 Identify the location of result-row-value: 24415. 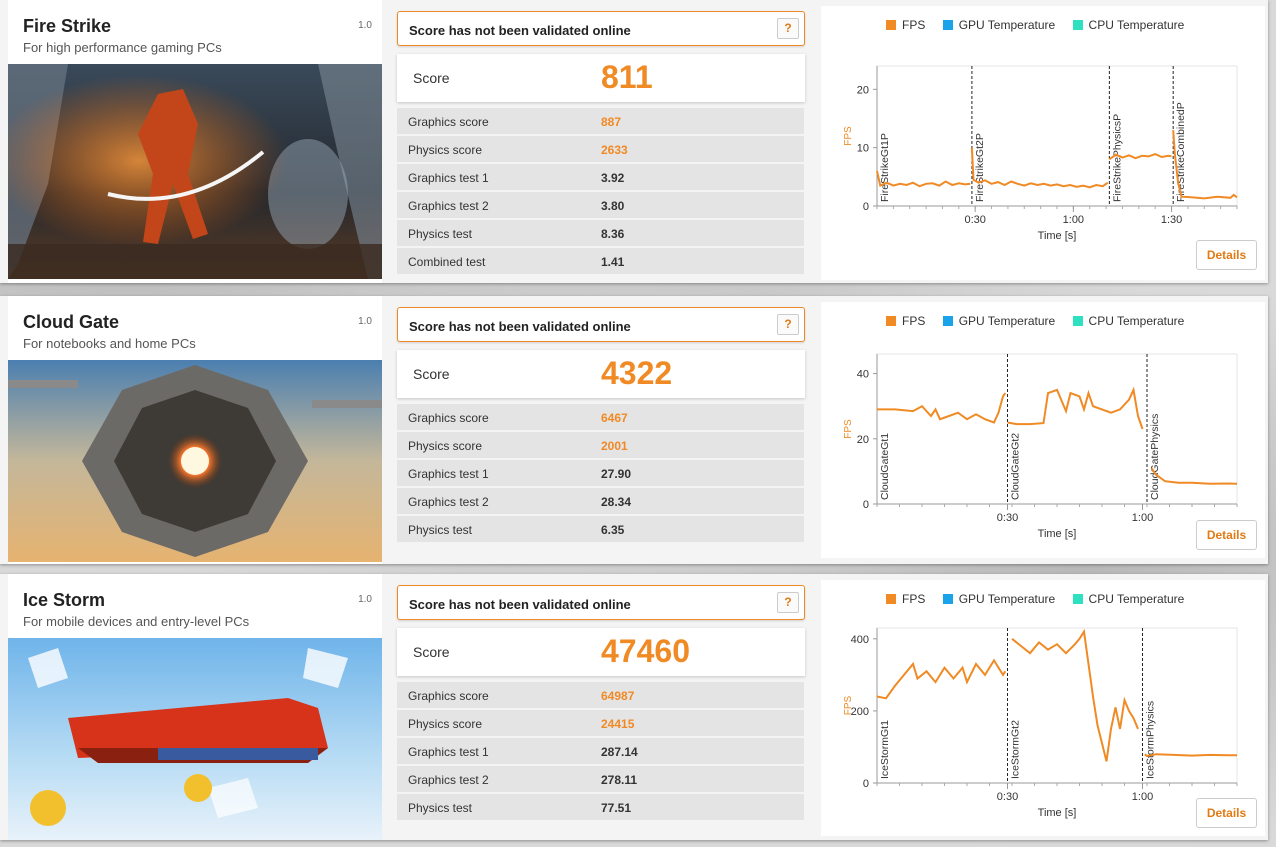
(618, 724).